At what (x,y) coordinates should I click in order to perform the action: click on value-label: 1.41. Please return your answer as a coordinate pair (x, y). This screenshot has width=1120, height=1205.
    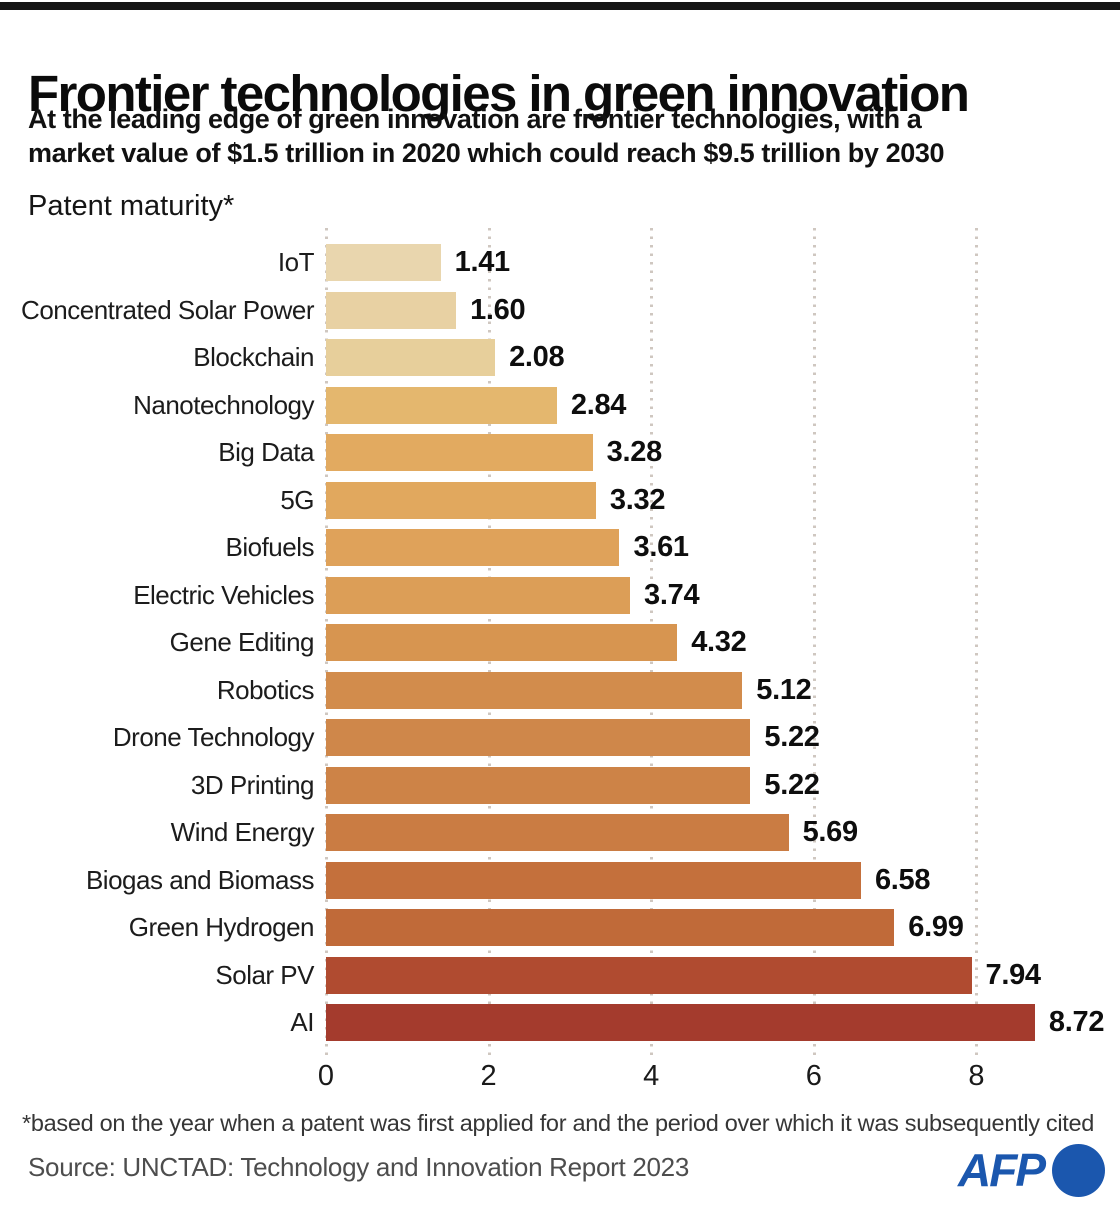
    Looking at the image, I should click on (482, 262).